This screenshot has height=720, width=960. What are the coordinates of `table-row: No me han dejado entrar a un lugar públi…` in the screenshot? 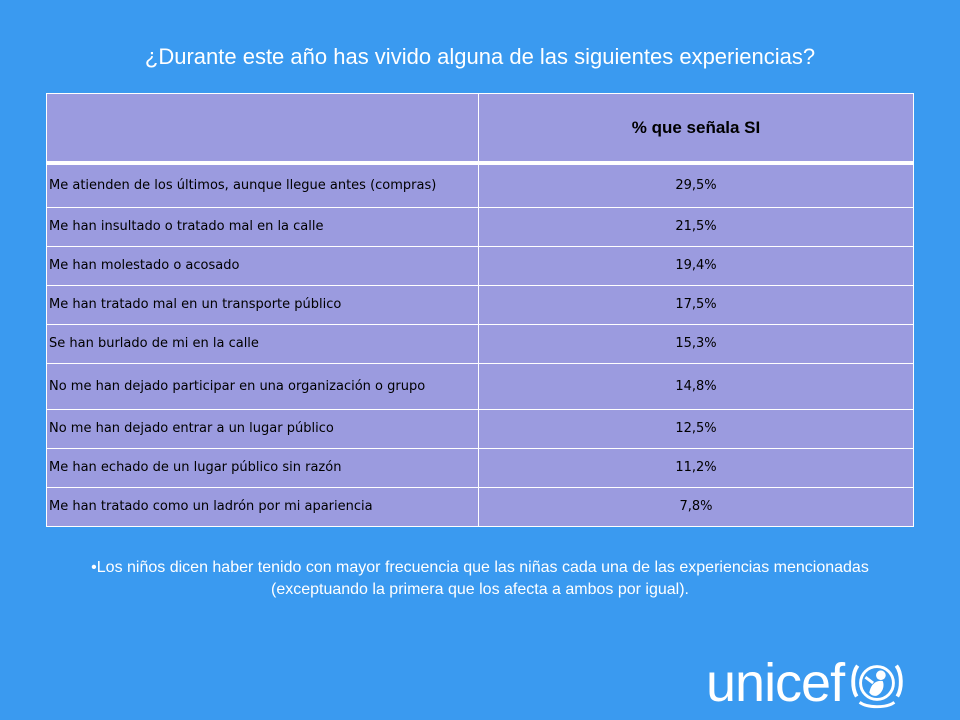 It's located at (480, 428).